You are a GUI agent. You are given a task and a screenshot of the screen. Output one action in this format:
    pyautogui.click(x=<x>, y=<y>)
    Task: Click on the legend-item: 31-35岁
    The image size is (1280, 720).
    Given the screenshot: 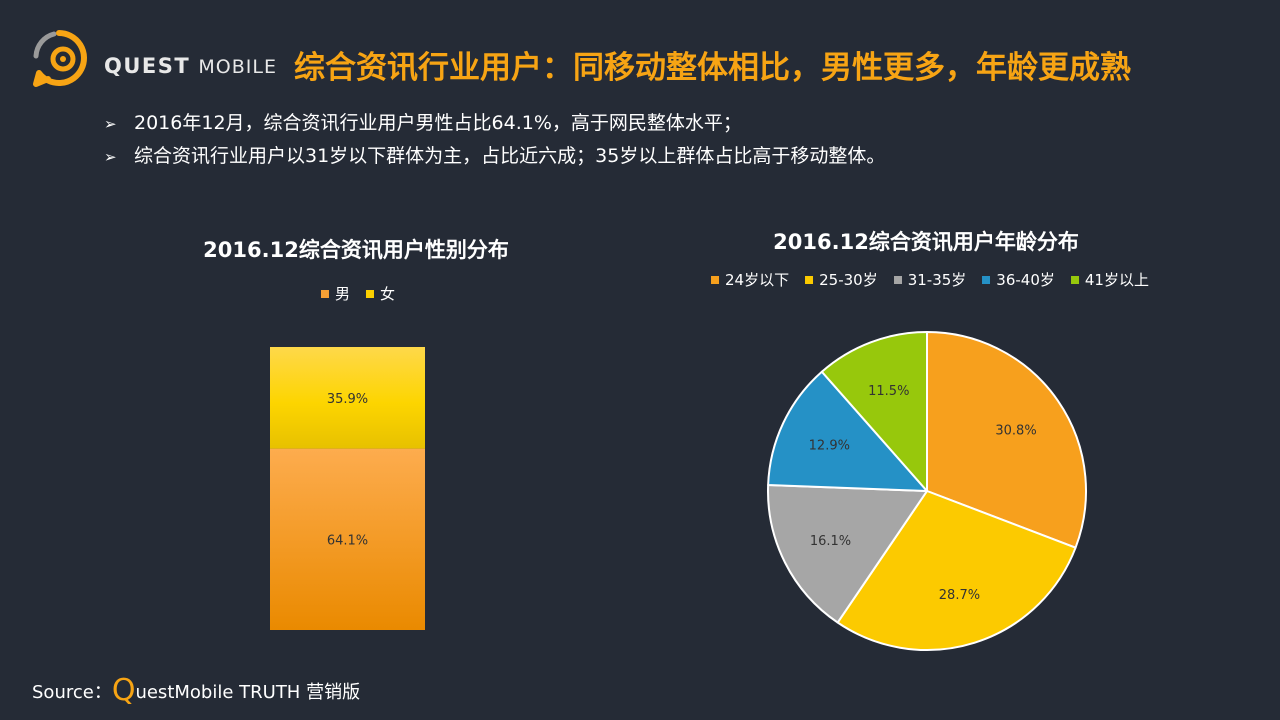 What is the action you would take?
    pyautogui.click(x=930, y=279)
    